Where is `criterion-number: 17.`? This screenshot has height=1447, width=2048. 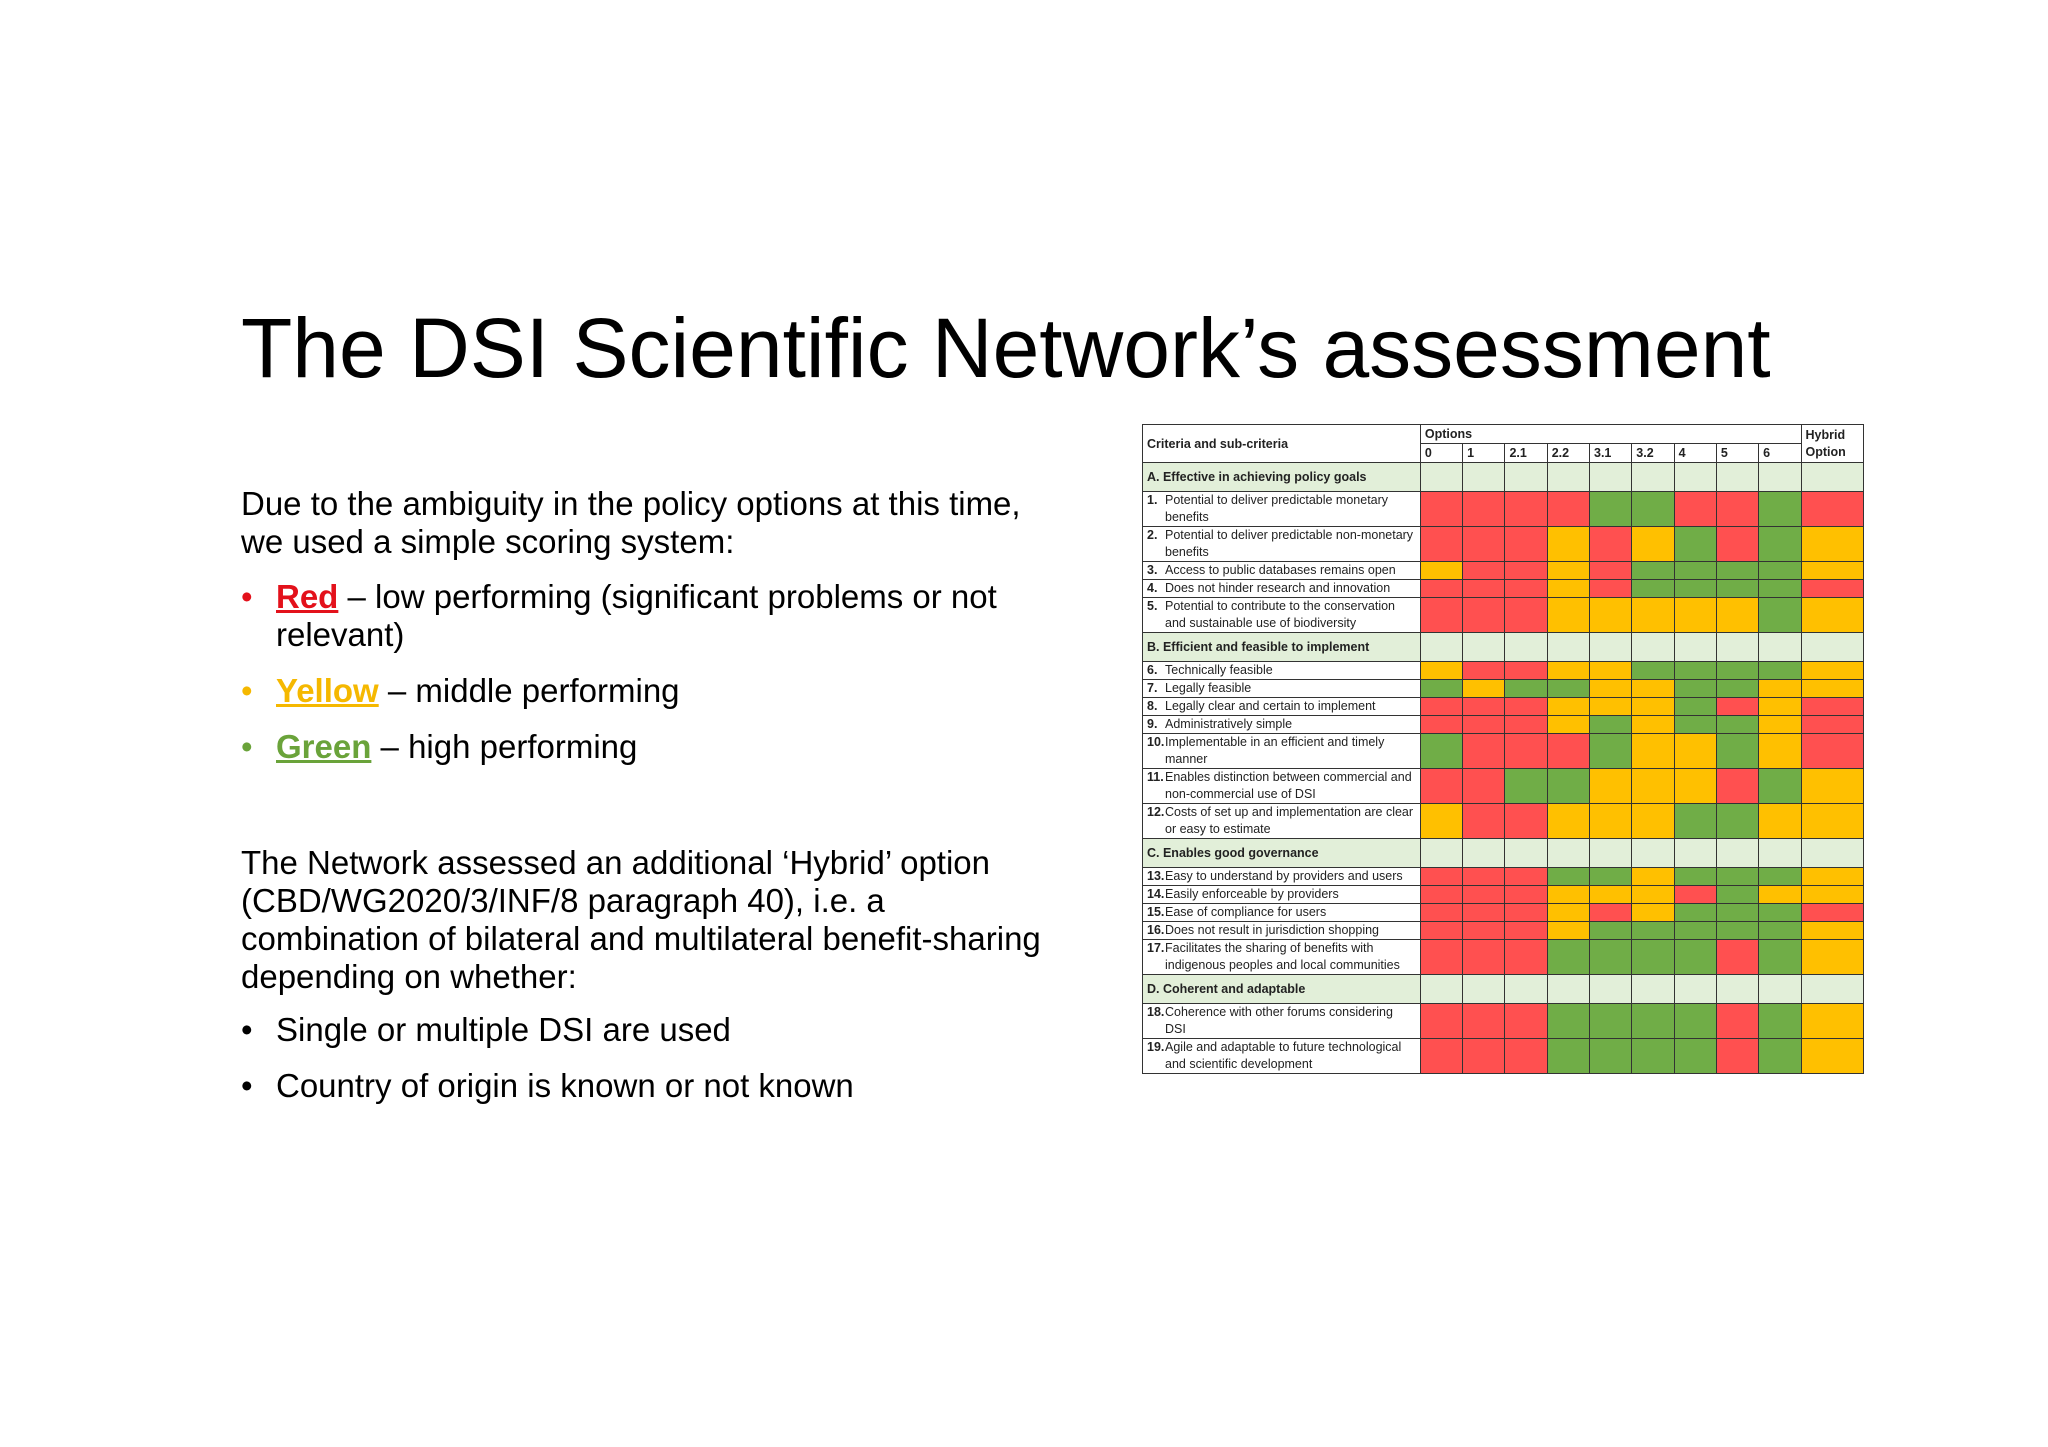
criterion-number: 17. is located at coordinates (1156, 948).